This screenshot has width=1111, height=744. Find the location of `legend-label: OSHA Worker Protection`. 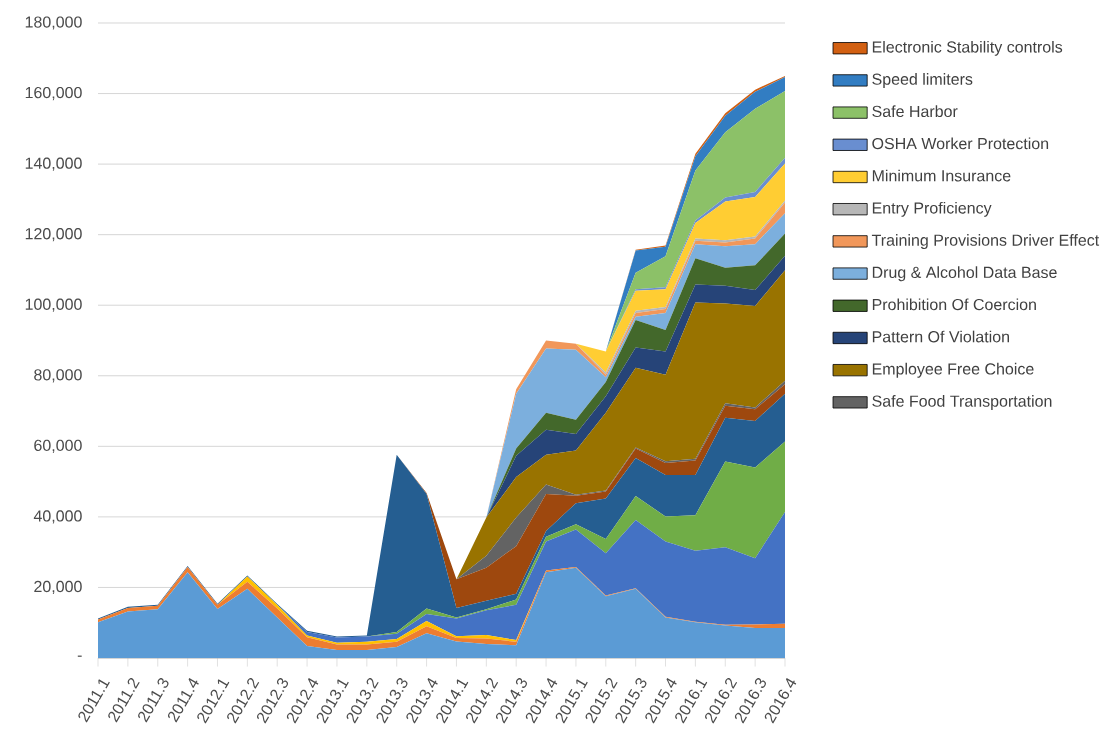

legend-label: OSHA Worker Protection is located at coordinates (960, 143).